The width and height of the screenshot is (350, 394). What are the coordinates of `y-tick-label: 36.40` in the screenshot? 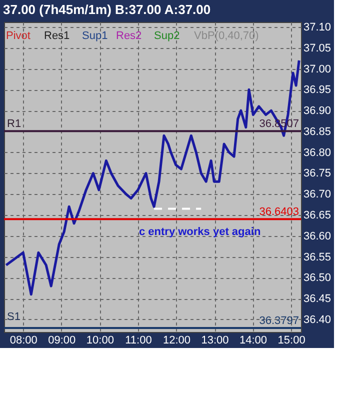 It's located at (318, 320).